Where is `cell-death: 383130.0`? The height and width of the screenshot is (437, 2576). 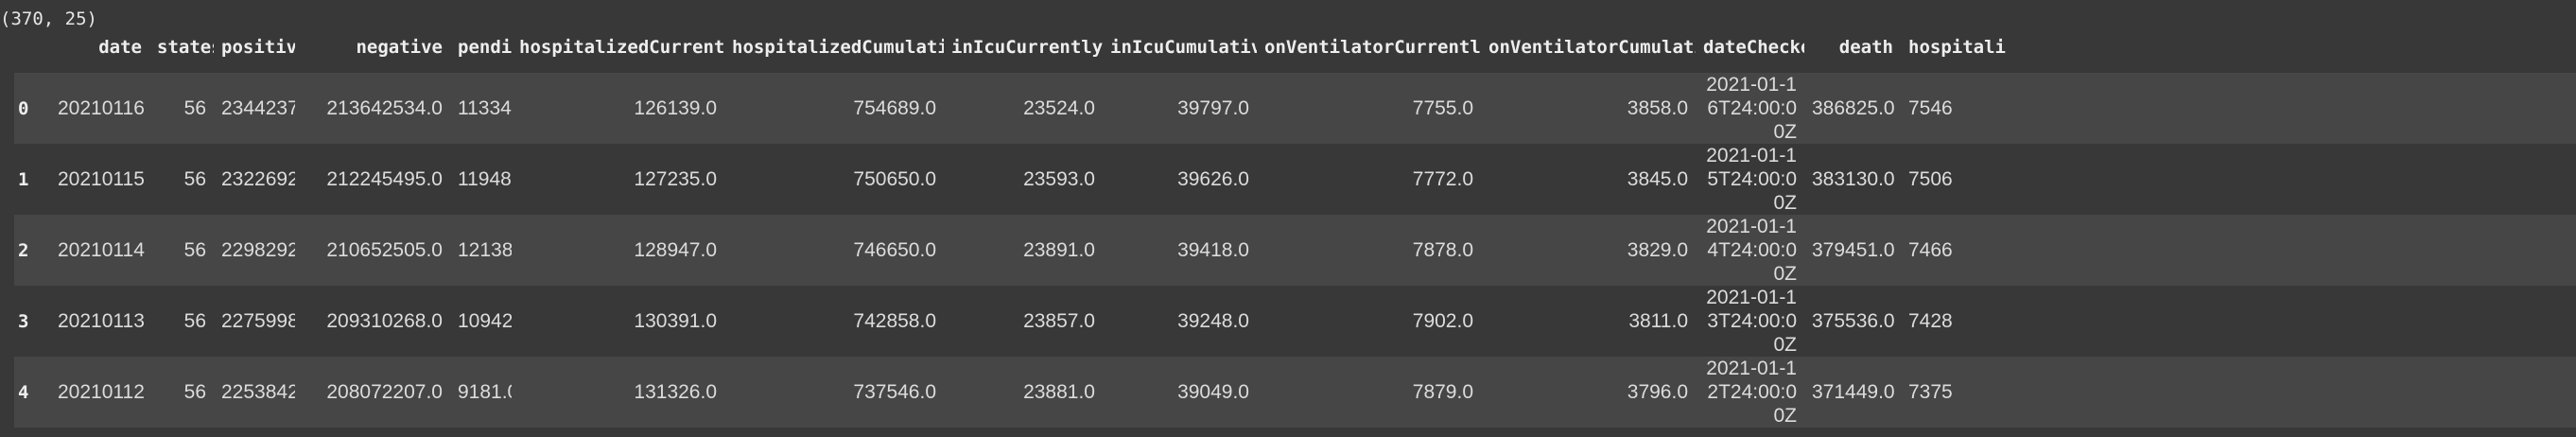 cell-death: 383130.0 is located at coordinates (1853, 178).